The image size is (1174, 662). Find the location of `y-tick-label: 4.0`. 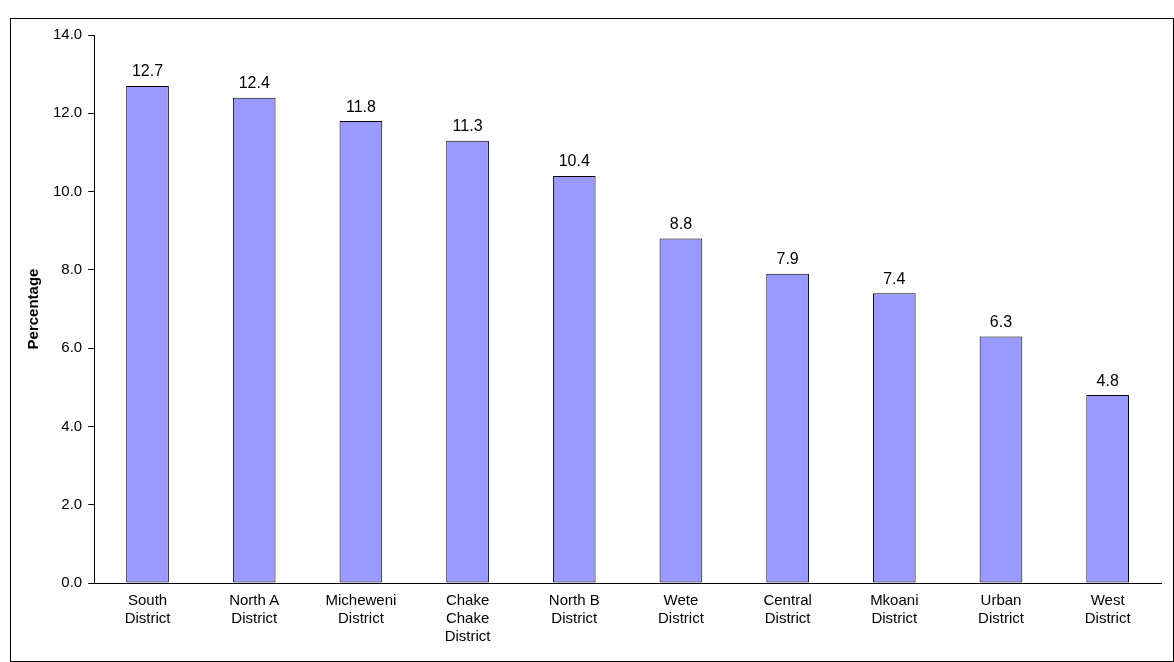

y-tick-label: 4.0 is located at coordinates (72, 425).